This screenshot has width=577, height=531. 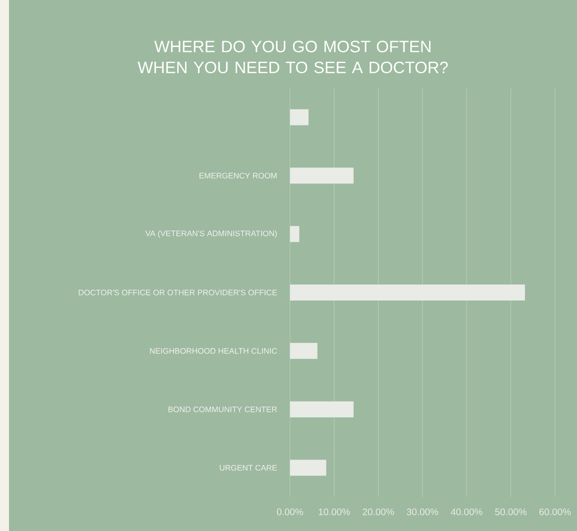 What do you see at coordinates (334, 512) in the screenshot?
I see `x-tick-label: 10.00%` at bounding box center [334, 512].